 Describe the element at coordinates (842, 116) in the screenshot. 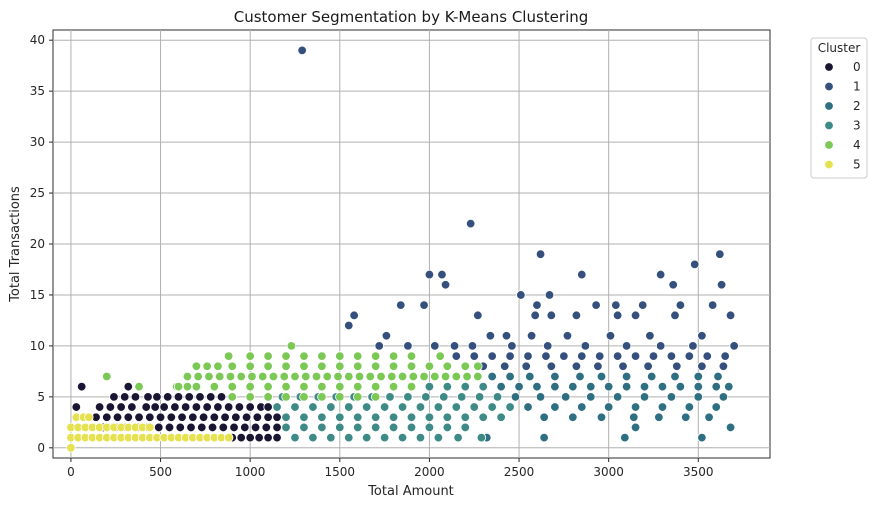

I see `legend-items: 0 1 2 3 4 5` at that location.